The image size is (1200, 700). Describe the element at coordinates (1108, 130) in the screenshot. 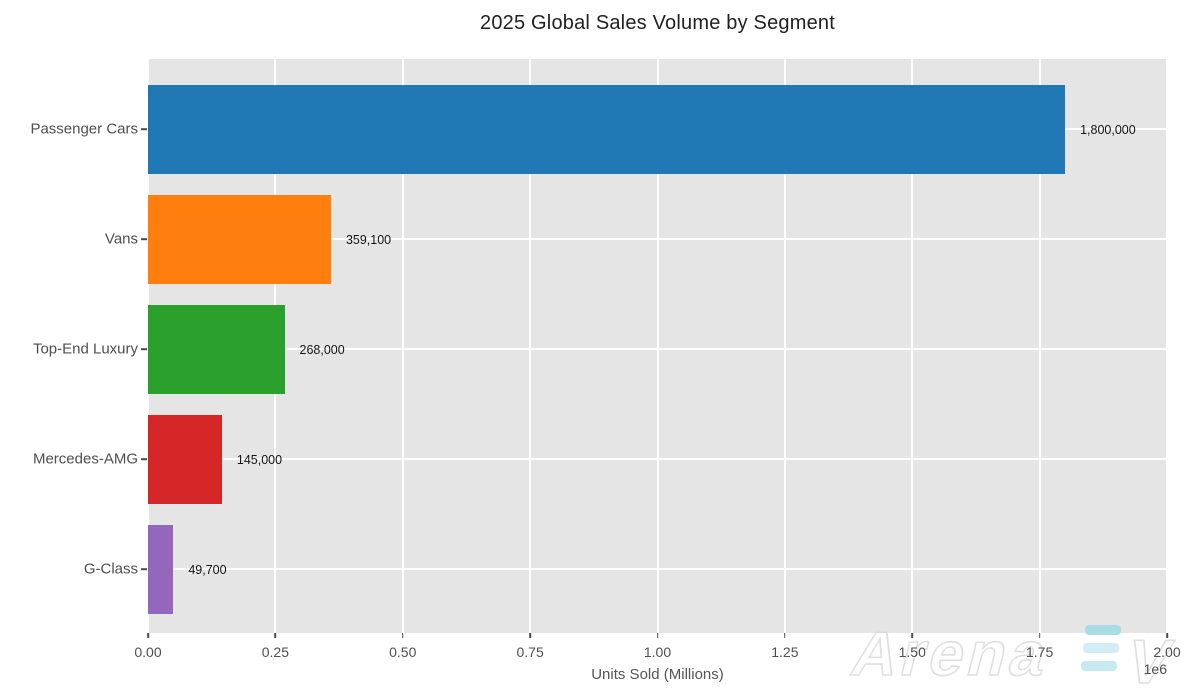

I see `bar-value-label: 1,800,000` at that location.